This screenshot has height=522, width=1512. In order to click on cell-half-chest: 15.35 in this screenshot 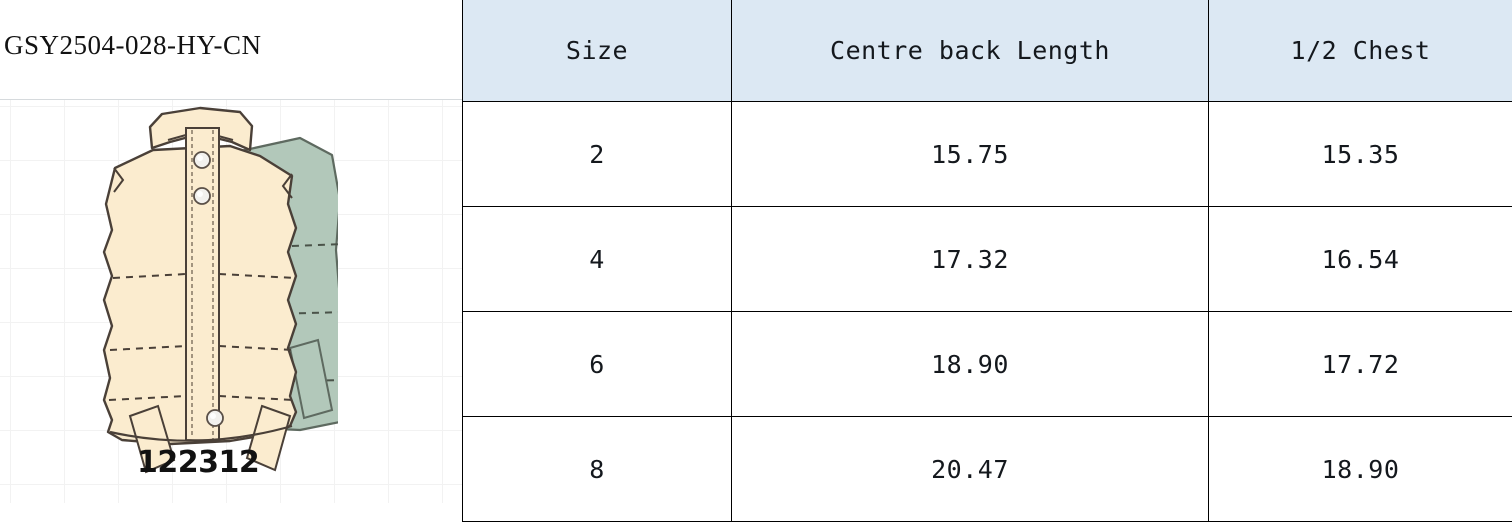, I will do `click(1360, 154)`.